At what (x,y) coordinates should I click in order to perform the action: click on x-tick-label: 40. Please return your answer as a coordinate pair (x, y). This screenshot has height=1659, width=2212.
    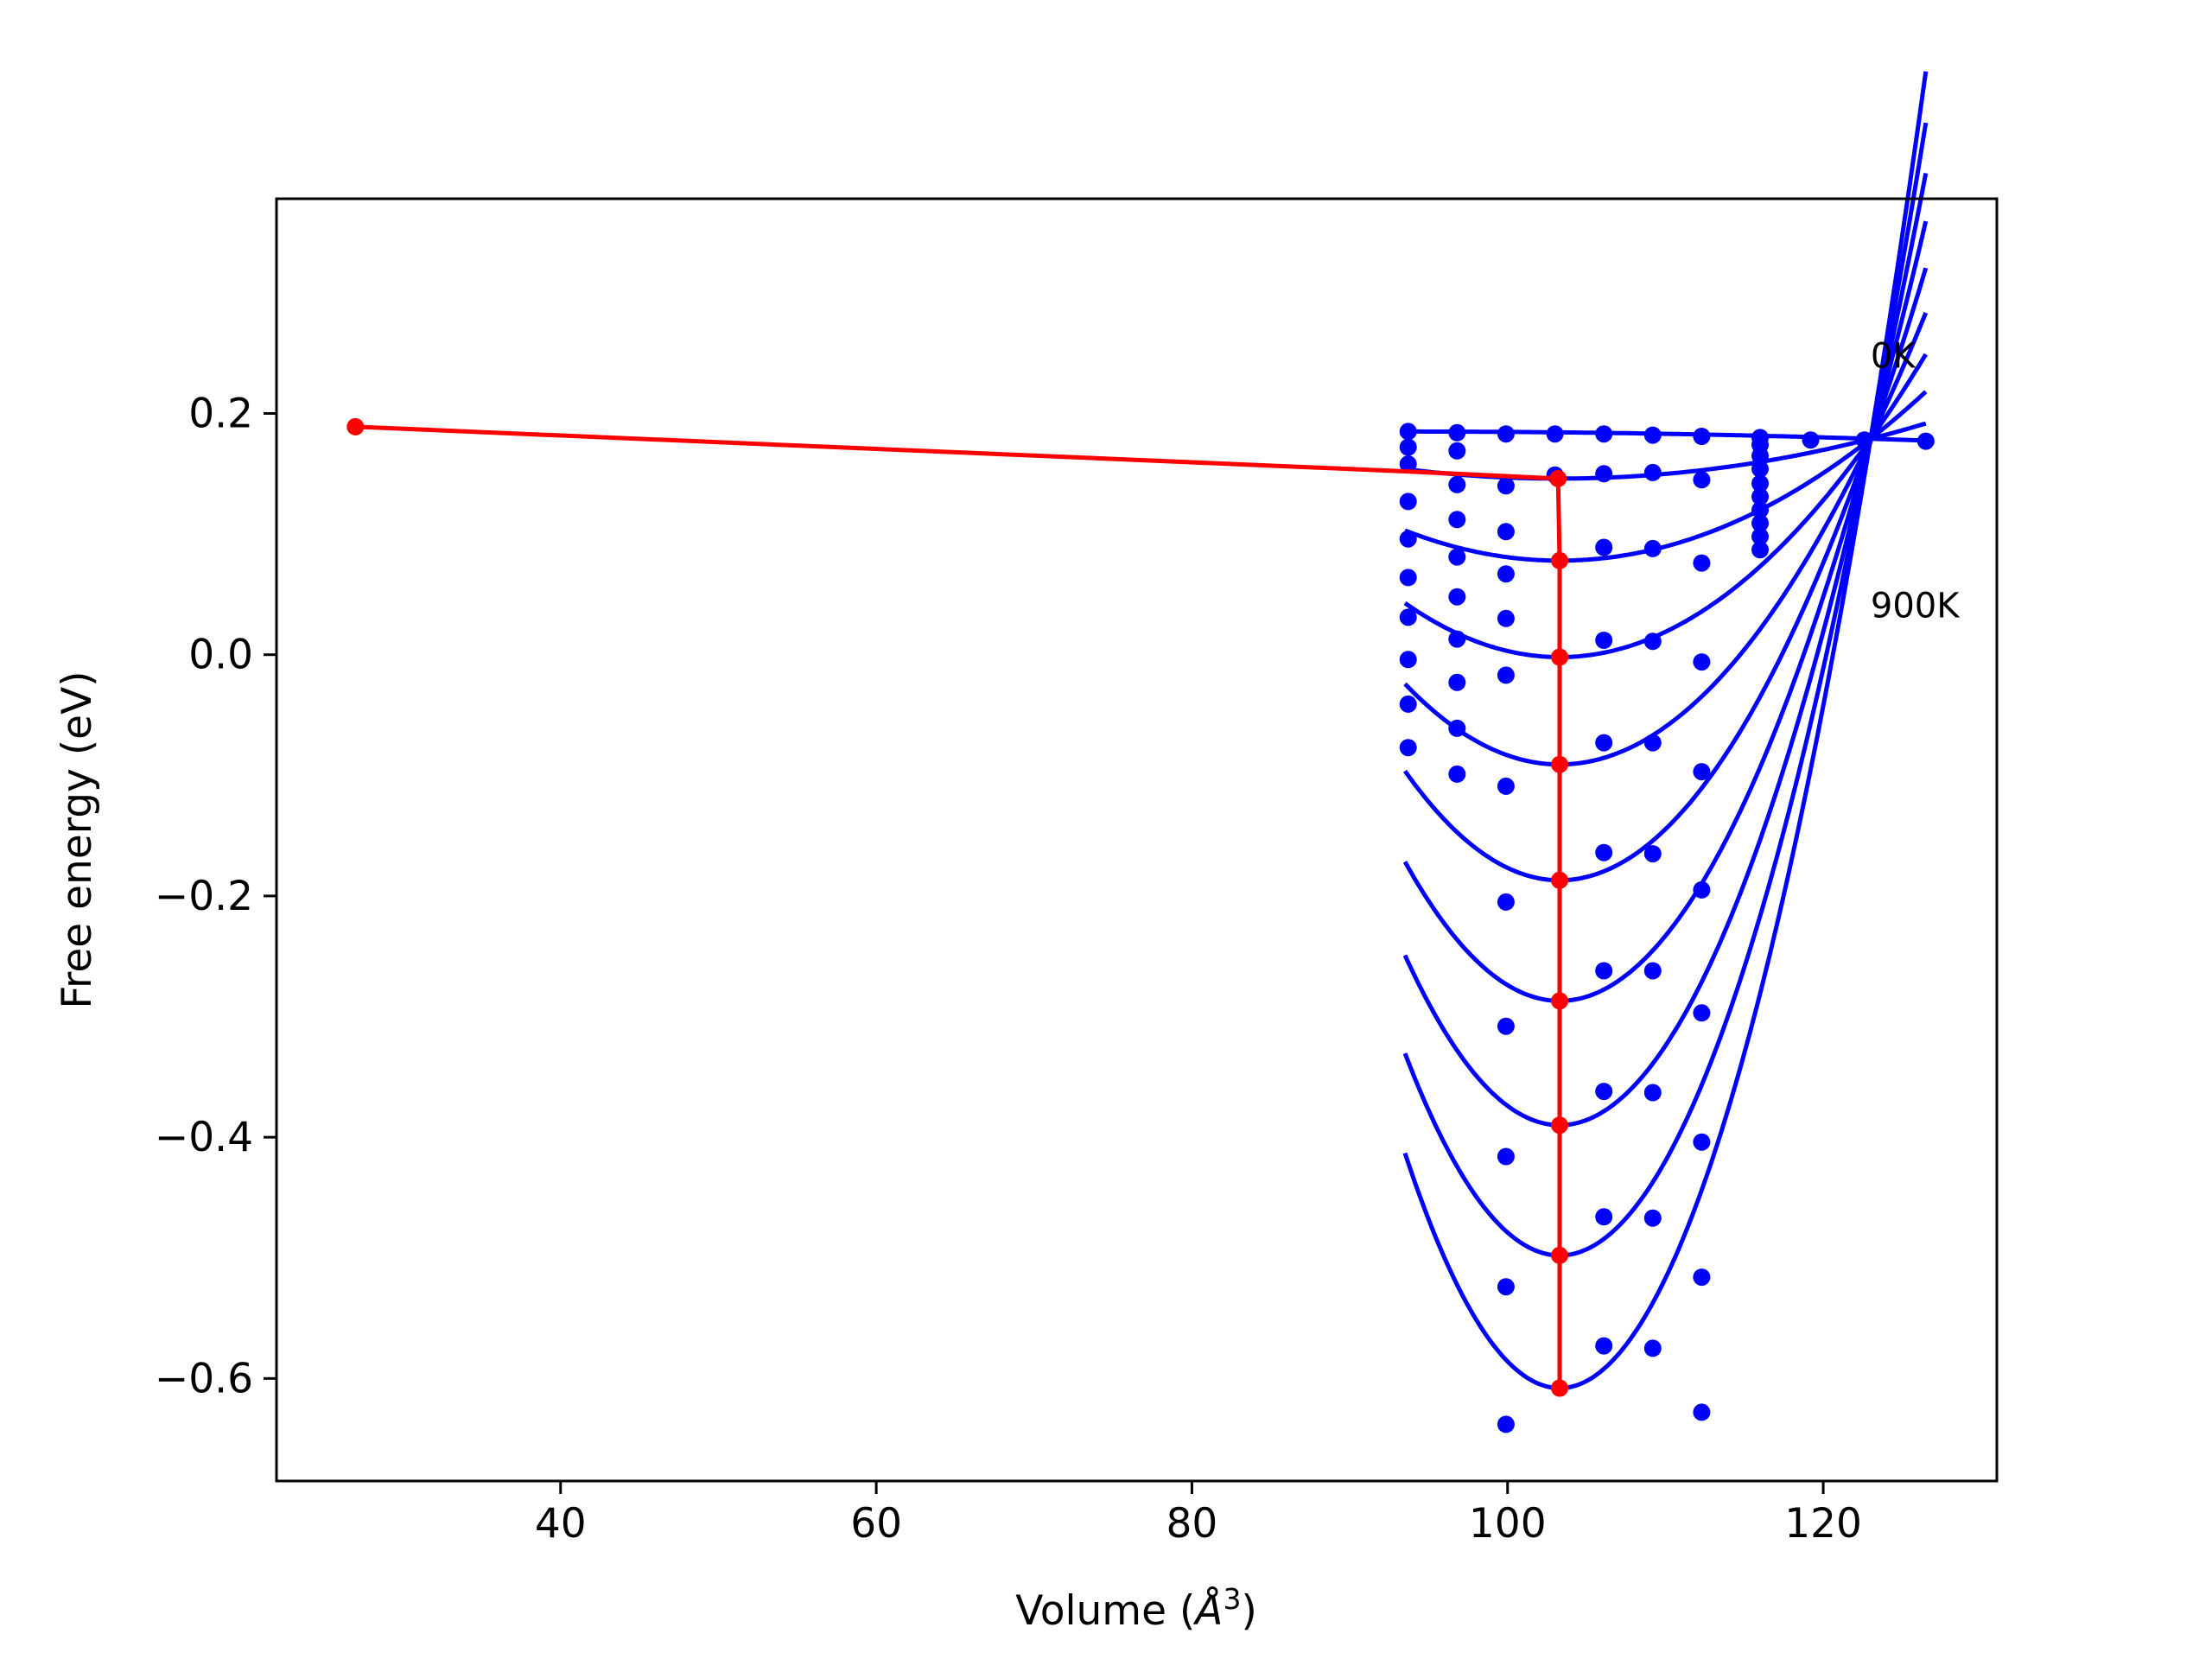
    Looking at the image, I should click on (561, 1524).